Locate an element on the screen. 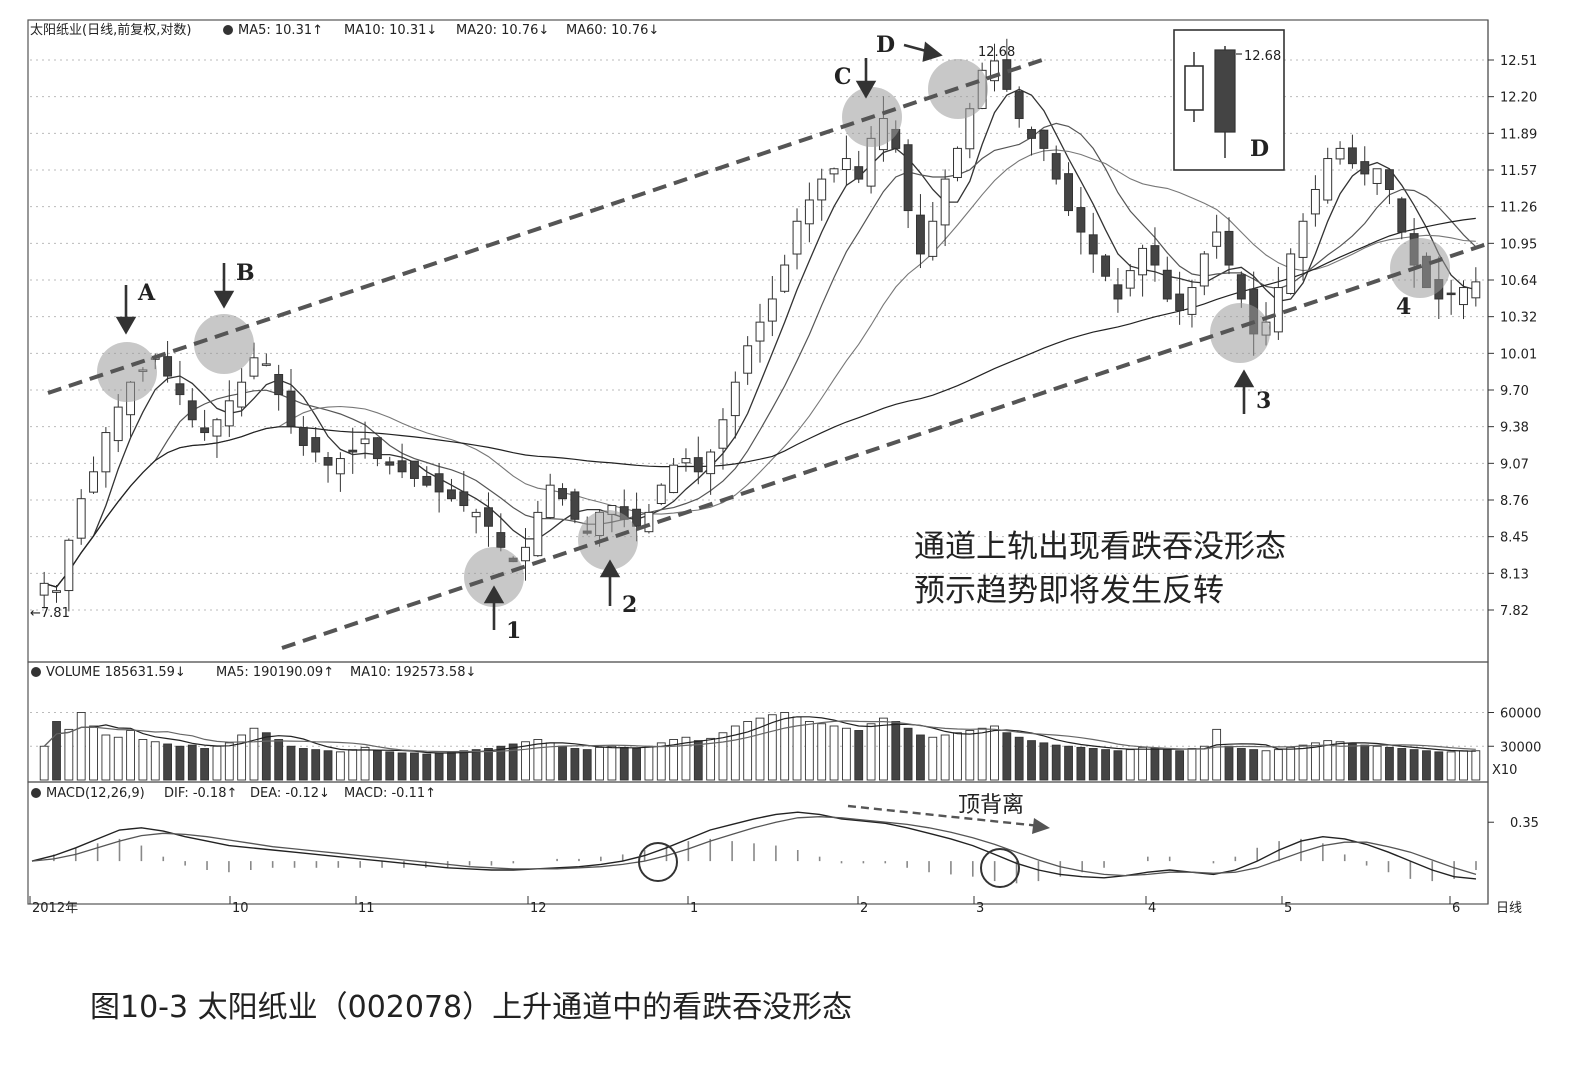  price-tick-label: 12.20 is located at coordinates (1518, 98).